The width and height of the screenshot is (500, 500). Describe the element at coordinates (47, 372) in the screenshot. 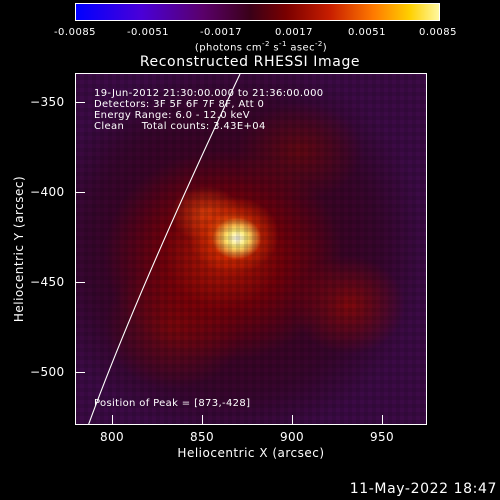

I see `y-tick-label: −500` at that location.